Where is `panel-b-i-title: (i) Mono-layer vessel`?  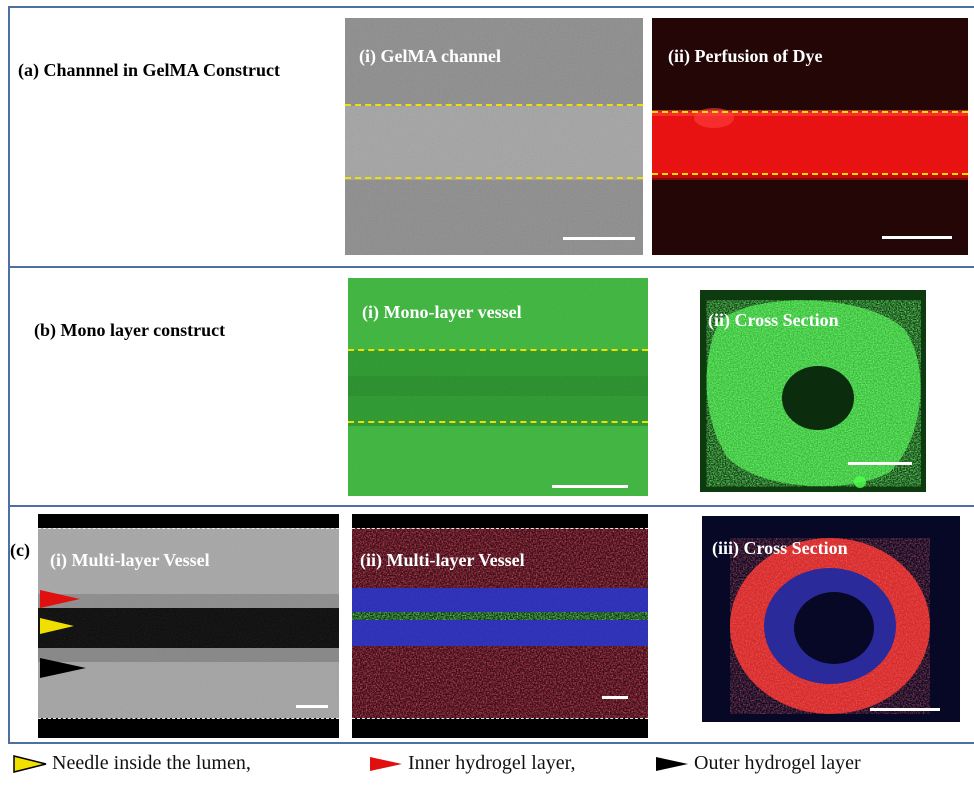 panel-b-i-title: (i) Mono-layer vessel is located at coordinates (442, 312).